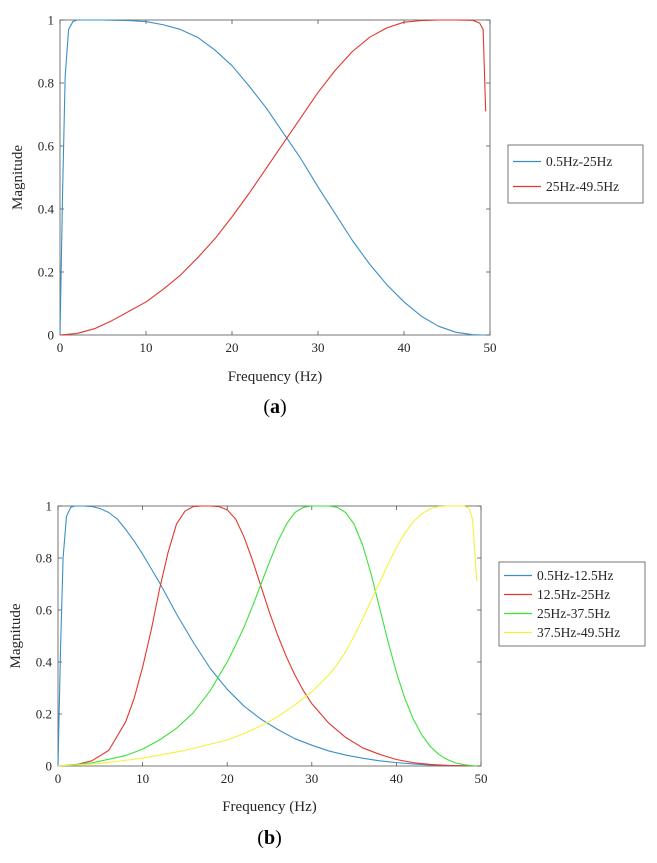 This screenshot has height=863, width=657. I want to click on legend-label: 25Hz-37.5Hz, so click(573, 613).